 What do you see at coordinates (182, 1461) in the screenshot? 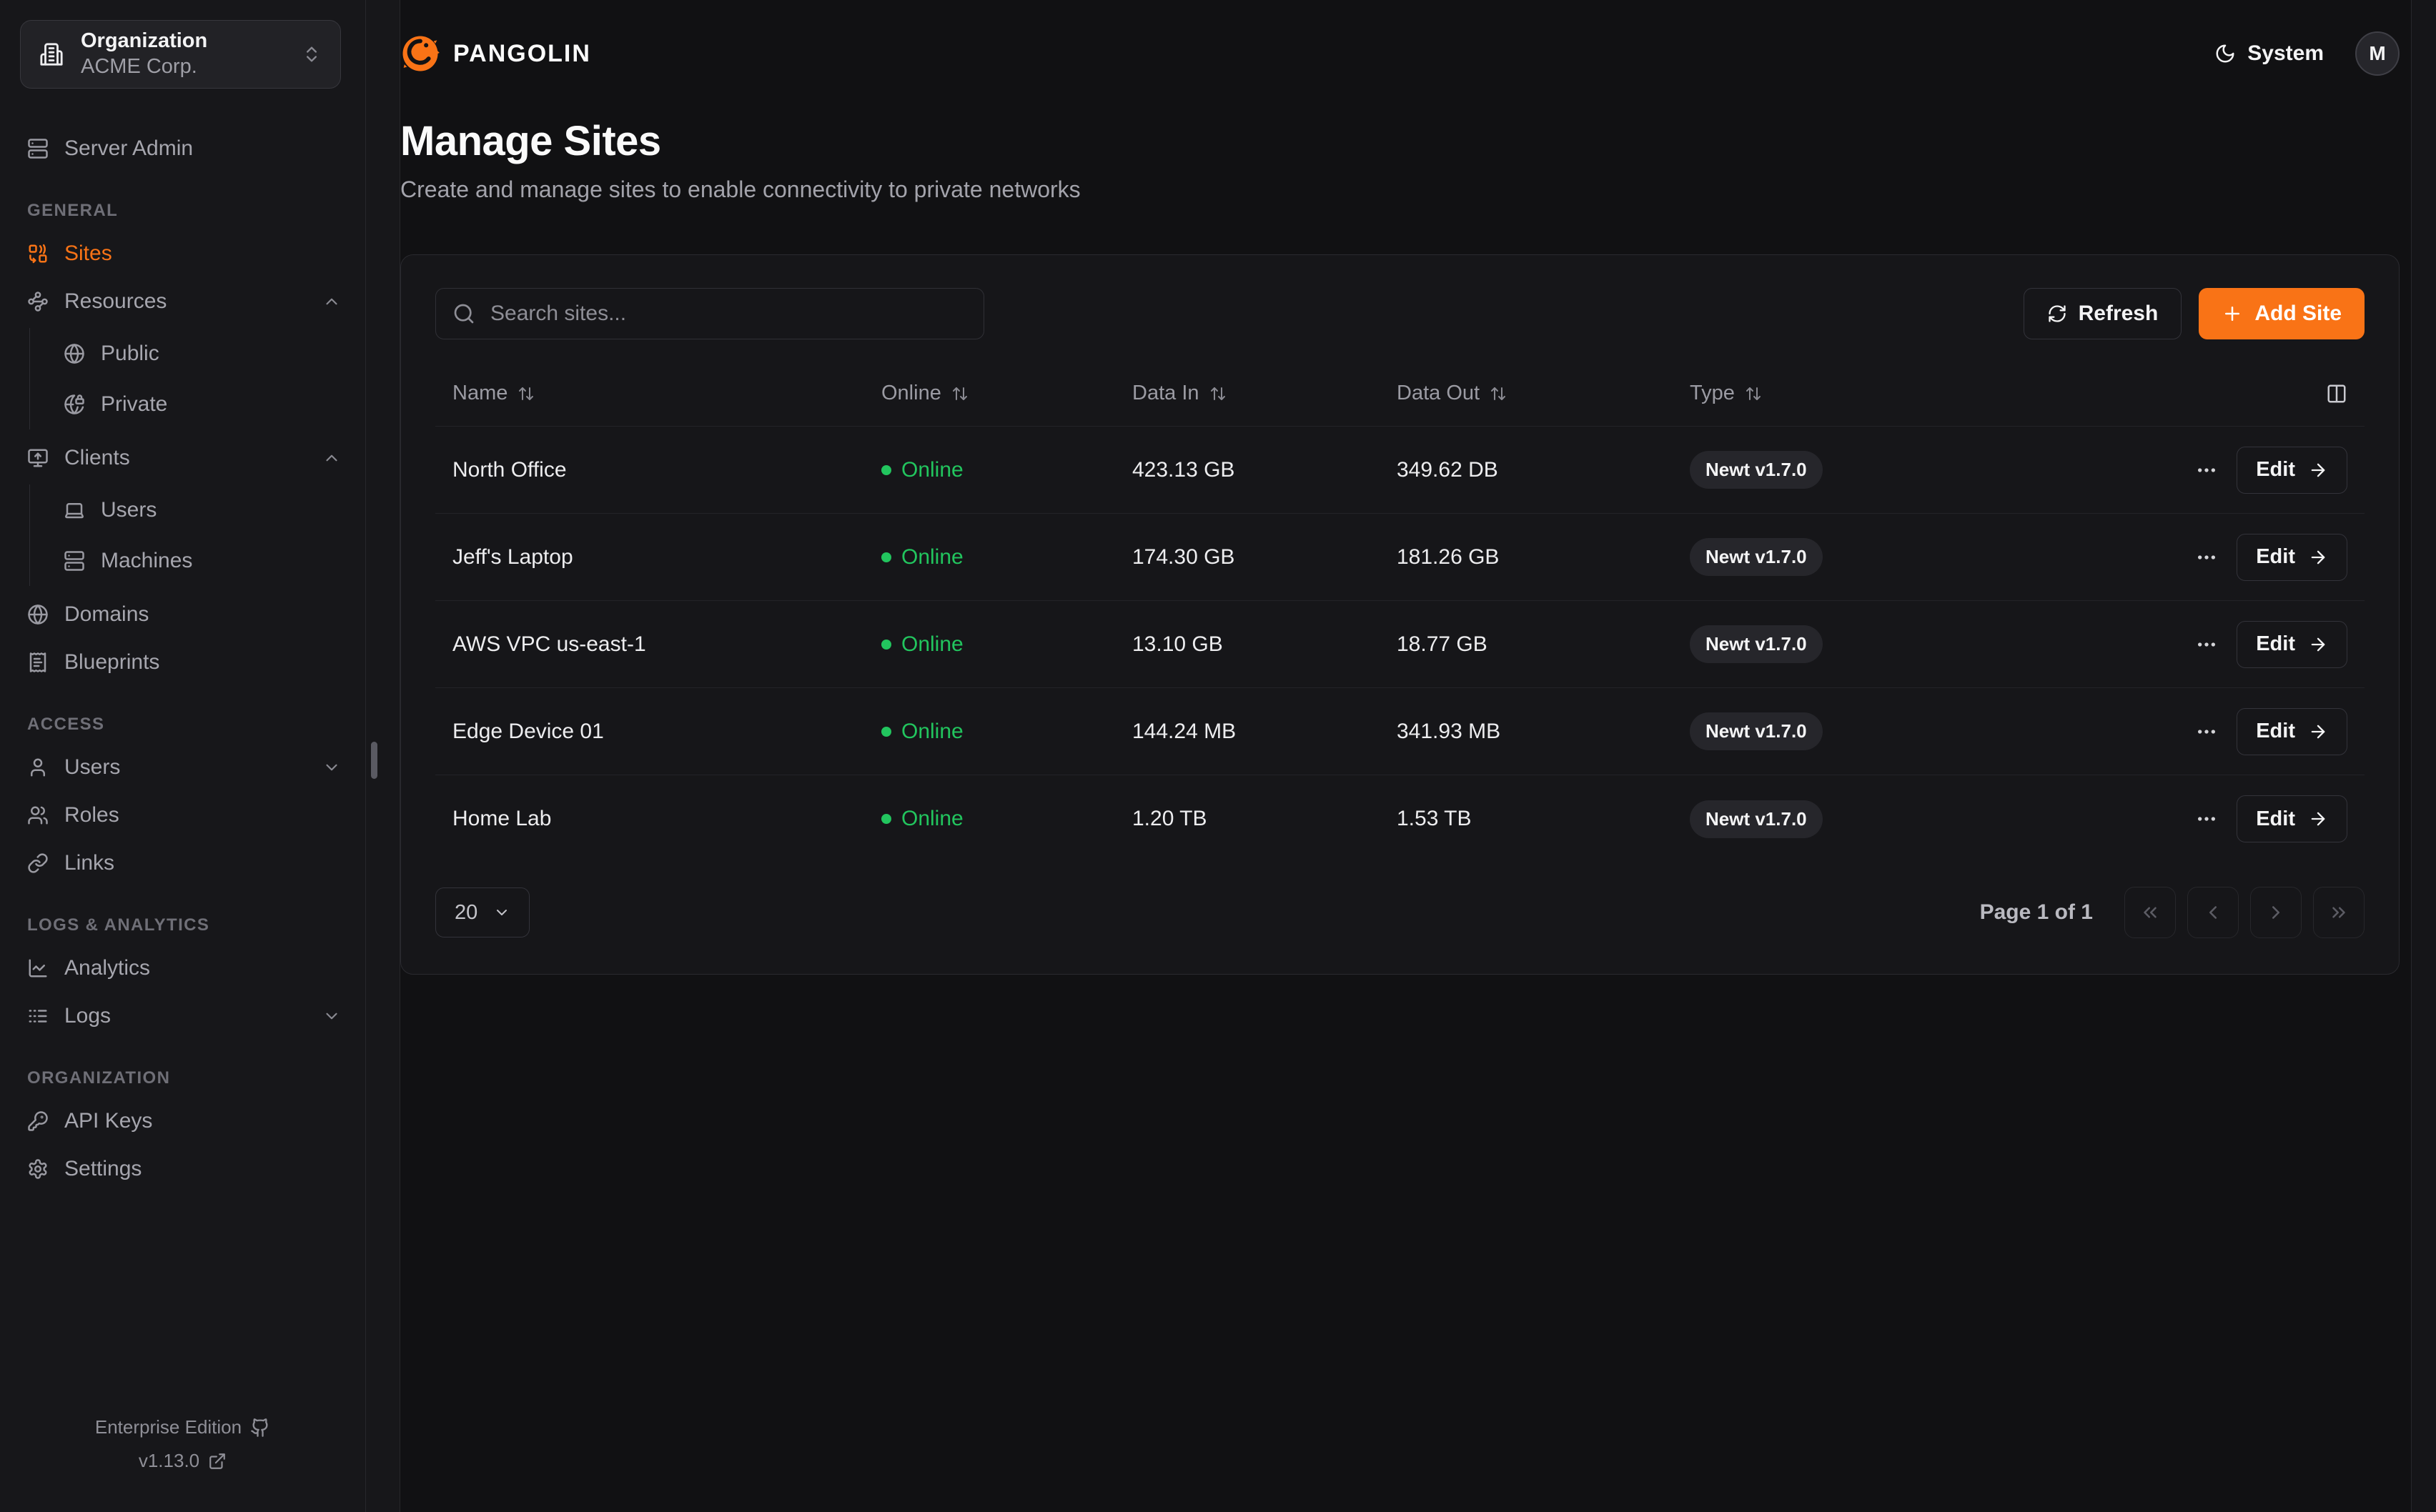
I see `version-link: v1.13.0` at bounding box center [182, 1461].